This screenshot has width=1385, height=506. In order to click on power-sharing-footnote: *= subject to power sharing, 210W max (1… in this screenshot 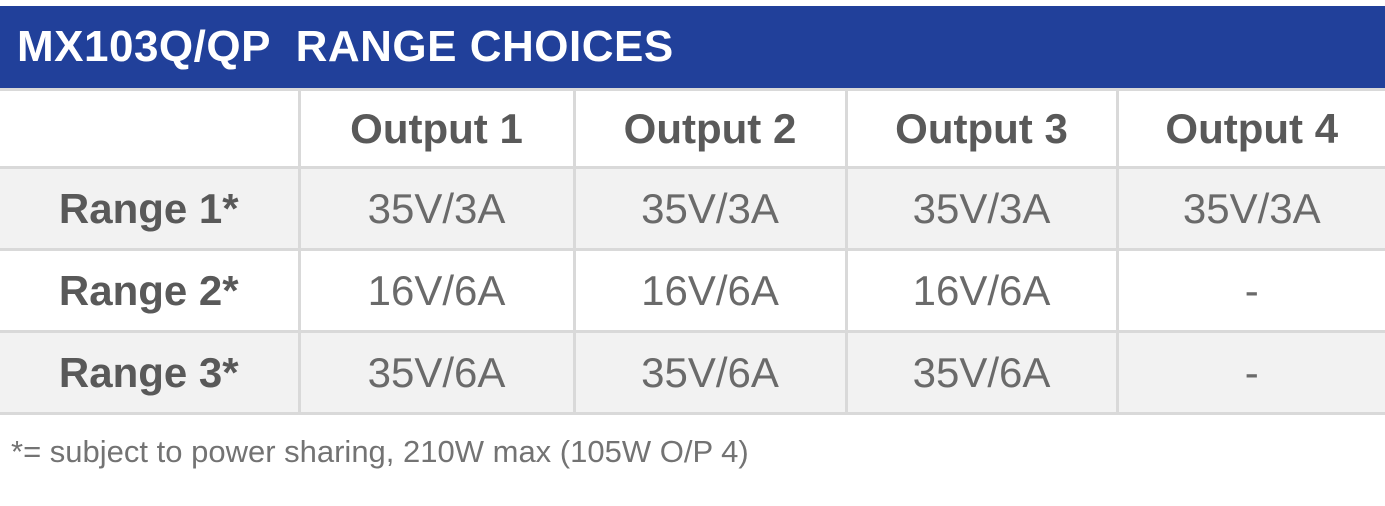, I will do `click(380, 451)`.